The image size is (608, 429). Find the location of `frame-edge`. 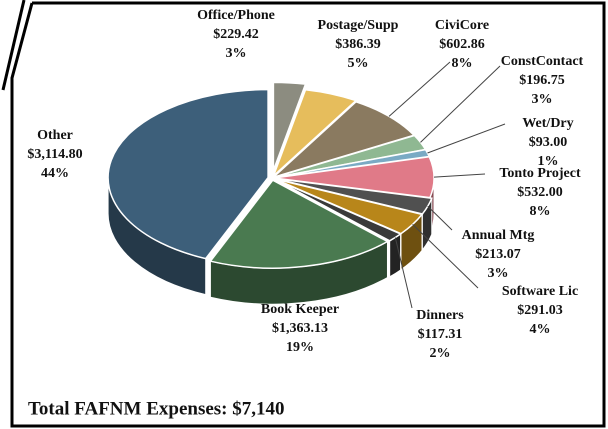

frame-edge is located at coordinates (13, 45).